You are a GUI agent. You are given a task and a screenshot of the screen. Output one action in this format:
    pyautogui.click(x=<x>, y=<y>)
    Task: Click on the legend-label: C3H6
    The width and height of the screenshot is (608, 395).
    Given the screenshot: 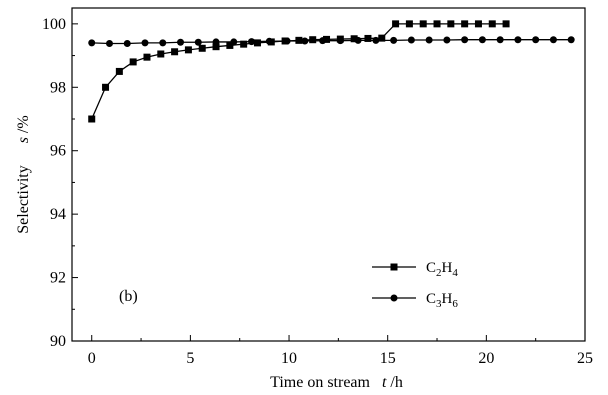 What is the action you would take?
    pyautogui.click(x=442, y=300)
    